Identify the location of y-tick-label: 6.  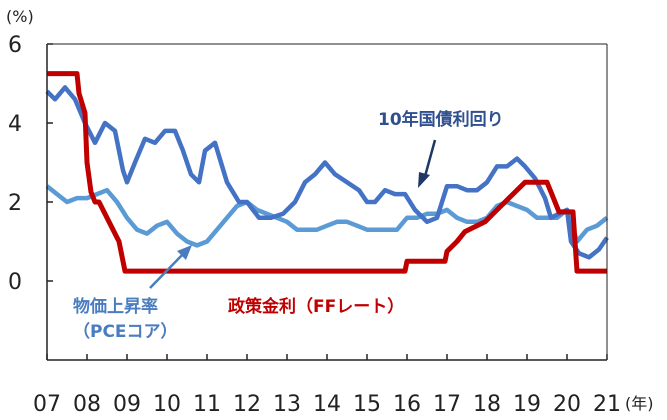
(15, 45).